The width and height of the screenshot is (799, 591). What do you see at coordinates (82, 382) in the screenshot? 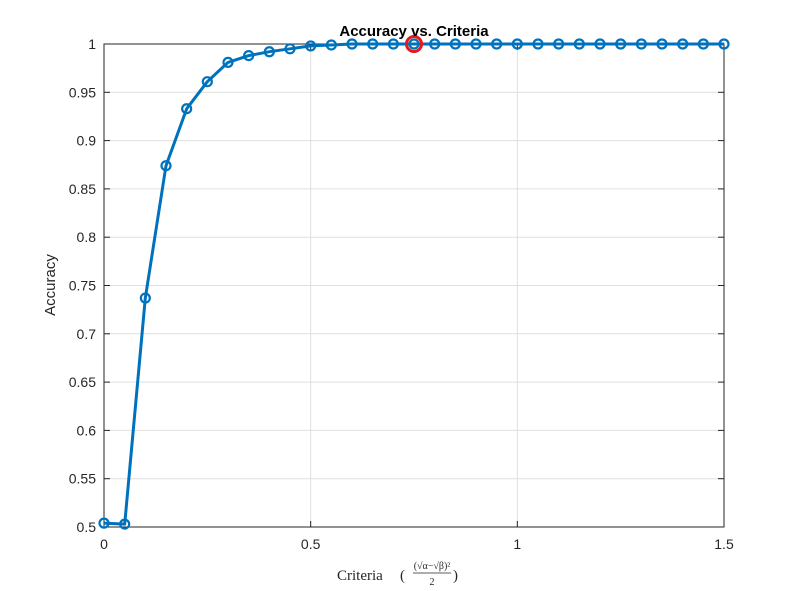
I see `y-tick-label: 0.65` at bounding box center [82, 382].